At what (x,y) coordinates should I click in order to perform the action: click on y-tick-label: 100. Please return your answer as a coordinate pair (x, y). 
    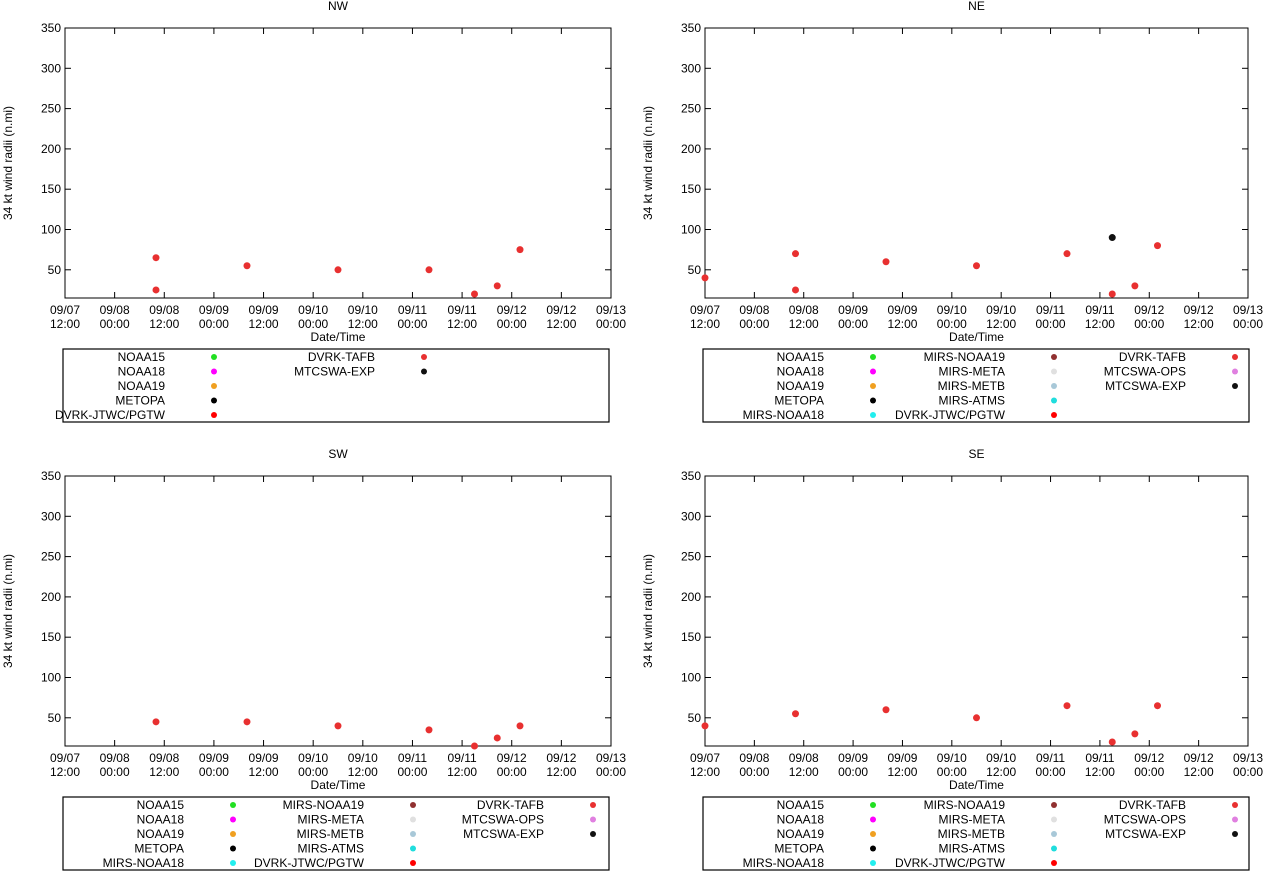
    Looking at the image, I should click on (691, 677).